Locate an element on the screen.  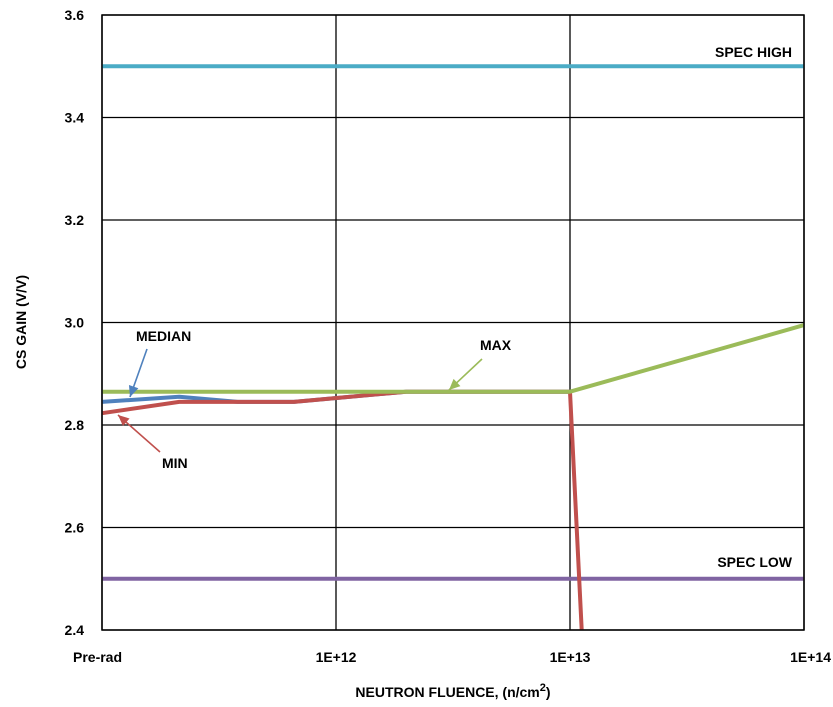
annotation-label: MEDIAN is located at coordinates (163, 336).